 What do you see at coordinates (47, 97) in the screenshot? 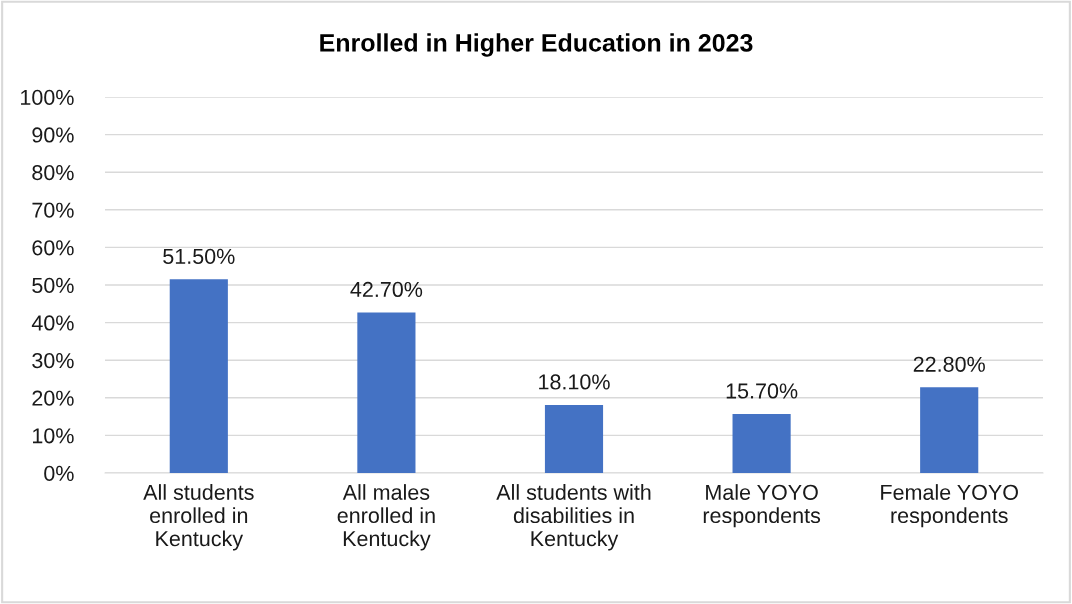
I see `y-tick-label: 100%` at bounding box center [47, 97].